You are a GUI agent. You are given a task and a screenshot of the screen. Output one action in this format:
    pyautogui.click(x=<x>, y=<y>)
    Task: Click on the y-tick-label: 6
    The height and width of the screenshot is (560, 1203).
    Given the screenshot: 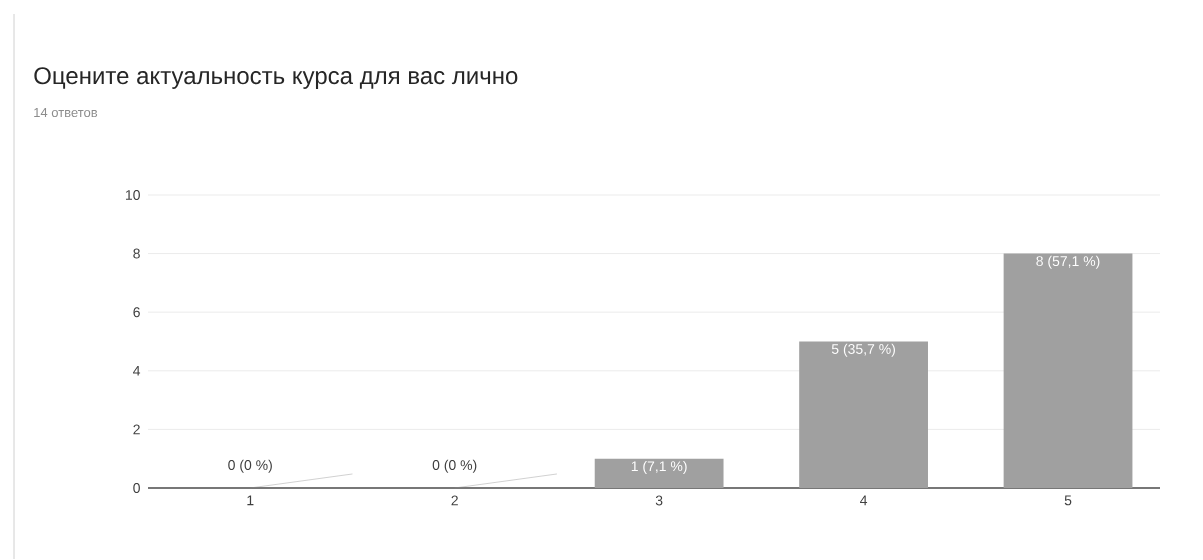 What is the action you would take?
    pyautogui.click(x=136, y=312)
    